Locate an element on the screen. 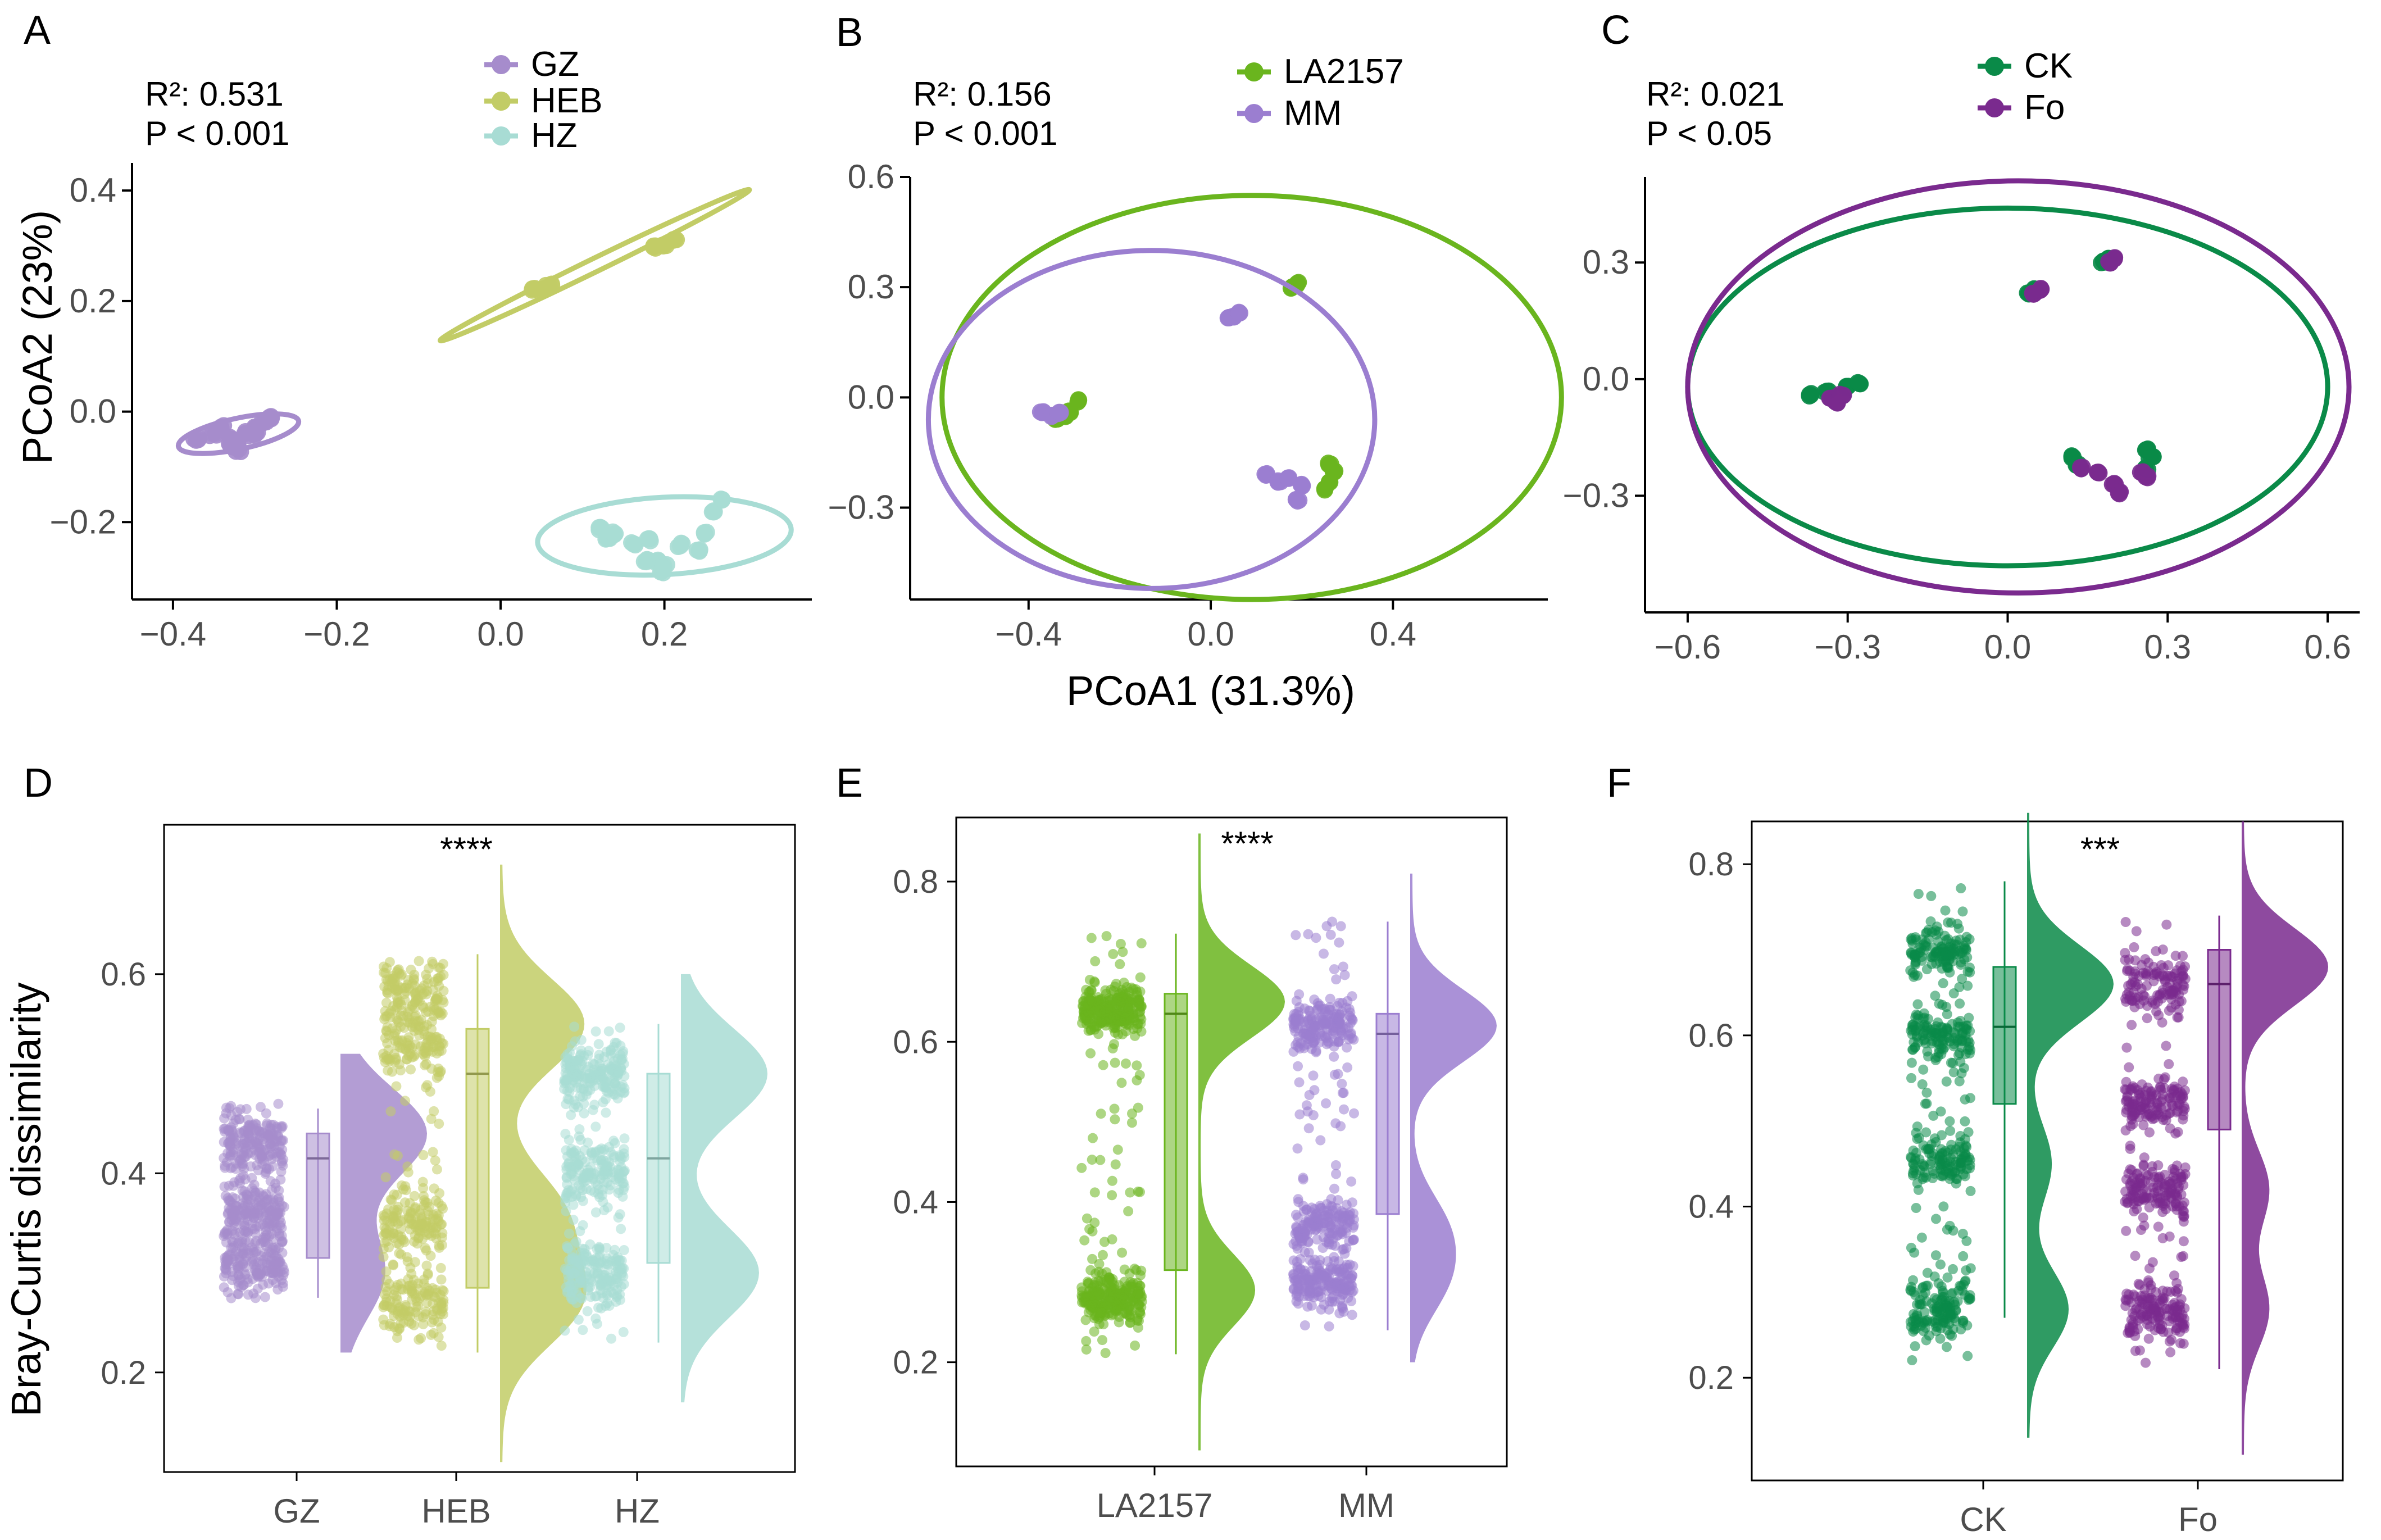 This screenshot has width=2381, height=1540. y-tick-label: 0.2 is located at coordinates (123, 1373).